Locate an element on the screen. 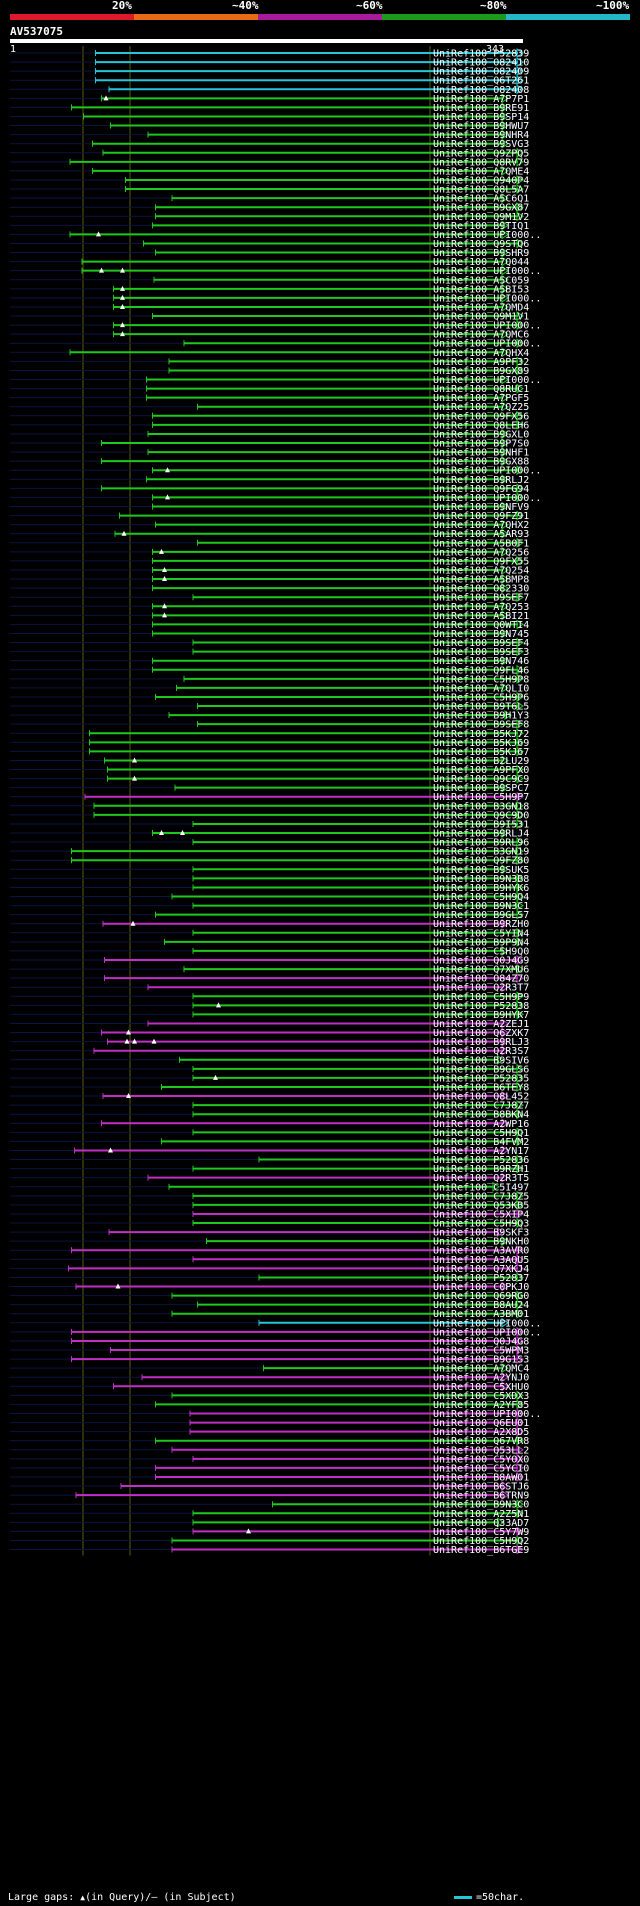 The image size is (640, 1906). identity-legend: 20% ~40% ~60% ~80% ~100% is located at coordinates (320, 6).